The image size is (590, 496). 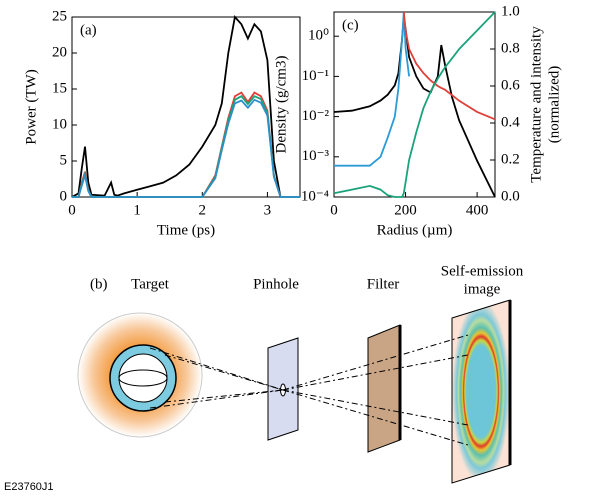 What do you see at coordinates (59, 52) in the screenshot?
I see `y-tick-label: 20` at bounding box center [59, 52].